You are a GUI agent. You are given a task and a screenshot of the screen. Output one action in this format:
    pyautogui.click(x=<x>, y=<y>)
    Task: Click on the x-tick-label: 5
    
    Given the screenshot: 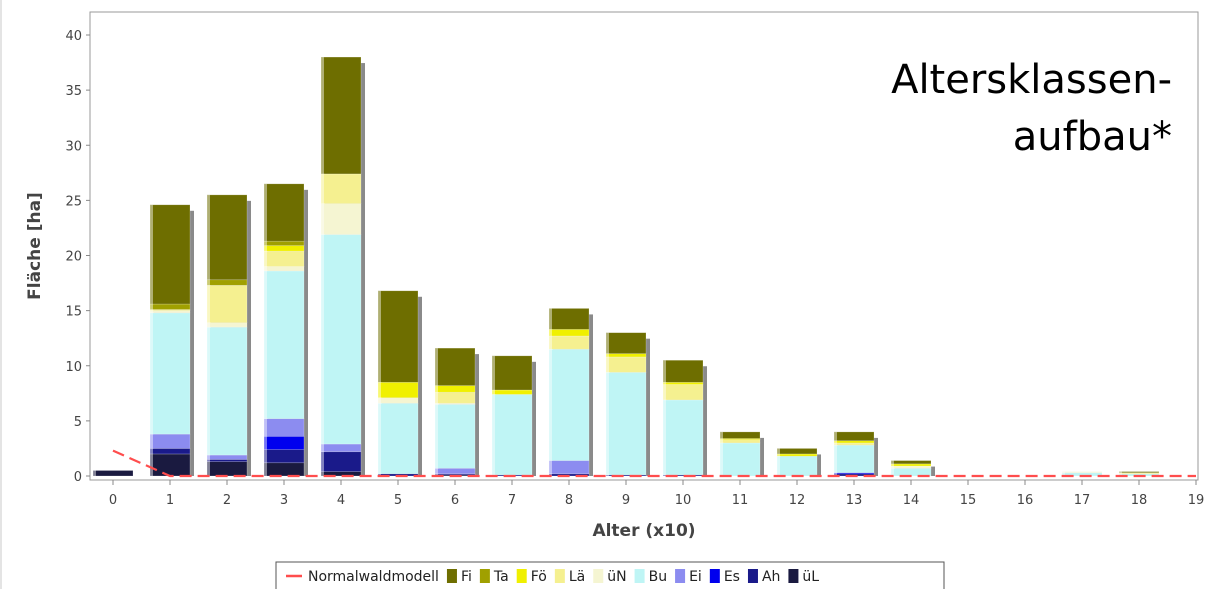 What is the action you would take?
    pyautogui.click(x=398, y=500)
    